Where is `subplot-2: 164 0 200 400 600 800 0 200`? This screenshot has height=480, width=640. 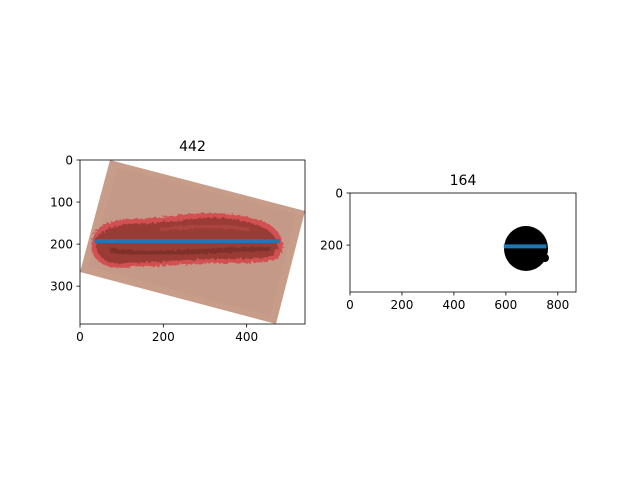
subplot-2: 164 0 200 400 600 800 0 200 is located at coordinates (448, 242).